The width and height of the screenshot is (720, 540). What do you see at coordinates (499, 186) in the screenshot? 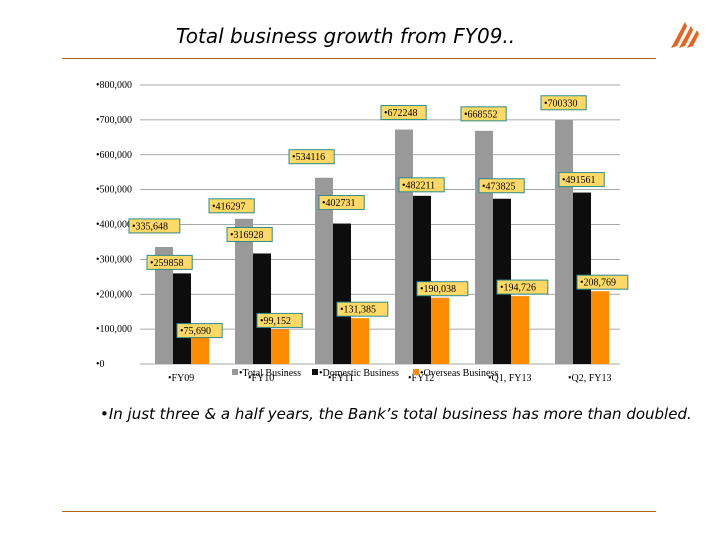
I see `data-label: •473825` at bounding box center [499, 186].